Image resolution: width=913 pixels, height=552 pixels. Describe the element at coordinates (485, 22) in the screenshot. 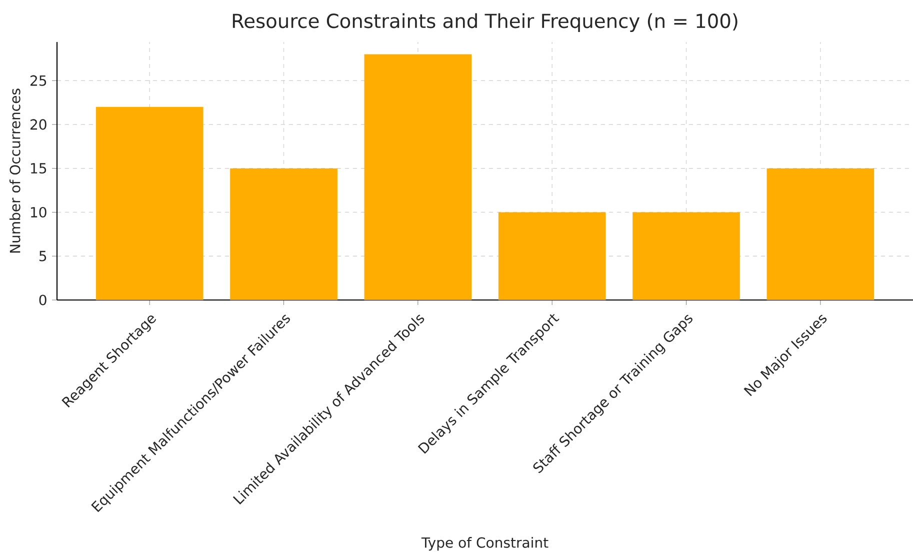

I see `chart-title: Resource Constraints and Their Frequency (n = 100)` at that location.